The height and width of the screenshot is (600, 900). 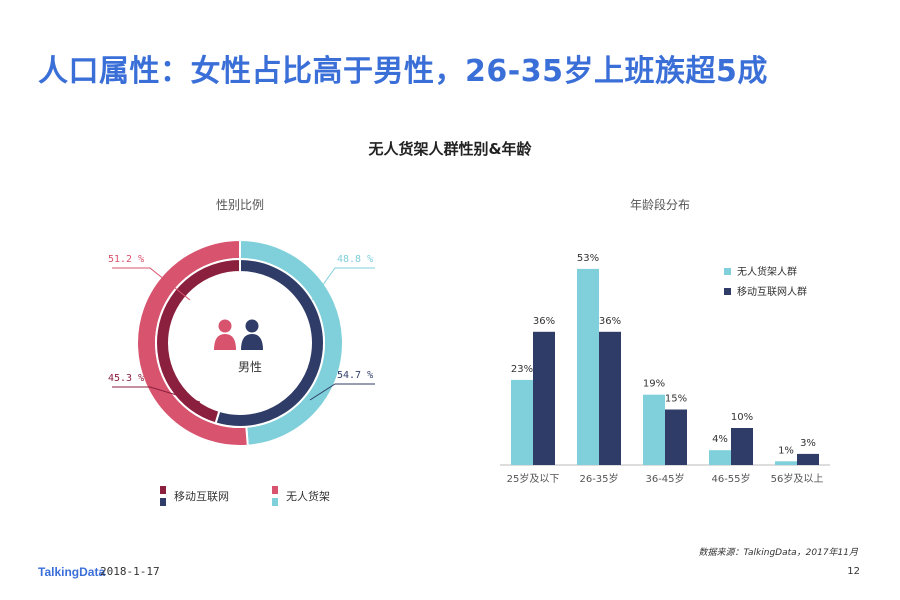 What do you see at coordinates (275, 502) in the screenshot?
I see `legend-unmanned-swatch-male` at bounding box center [275, 502].